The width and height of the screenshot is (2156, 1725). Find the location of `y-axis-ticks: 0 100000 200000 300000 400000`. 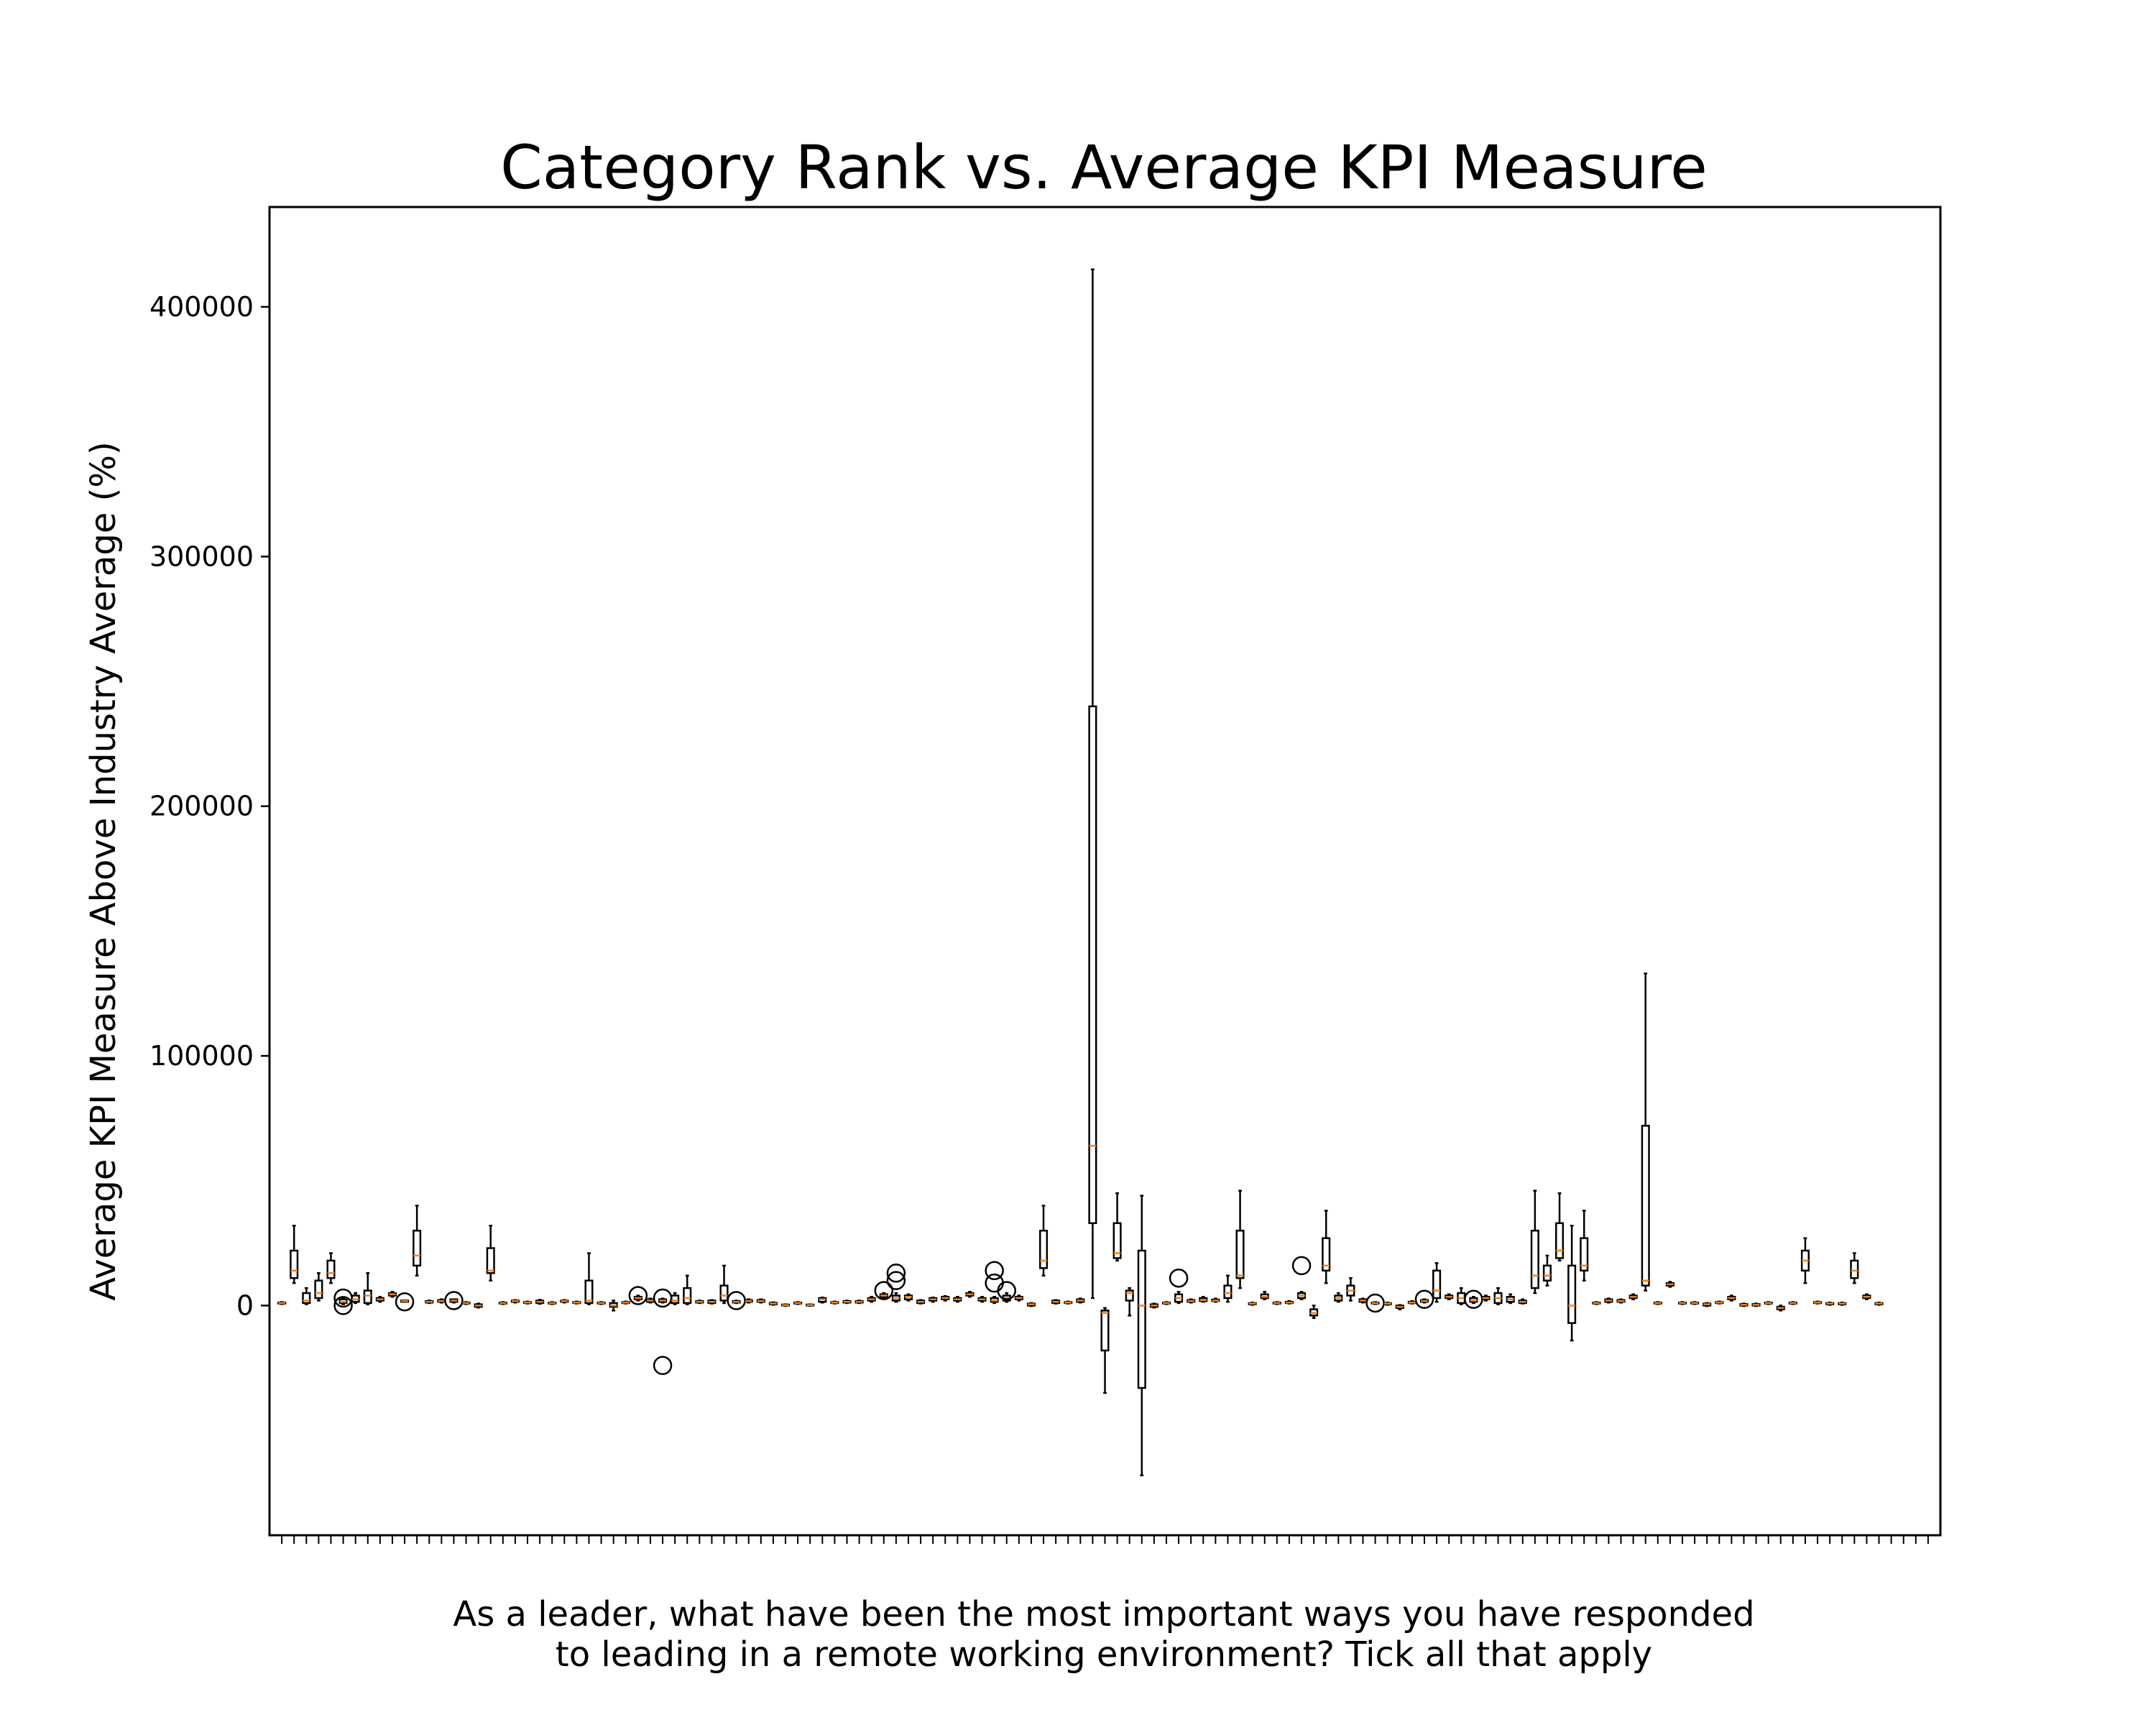

y-axis-ticks: 0 100000 200000 300000 400000 is located at coordinates (209, 806).